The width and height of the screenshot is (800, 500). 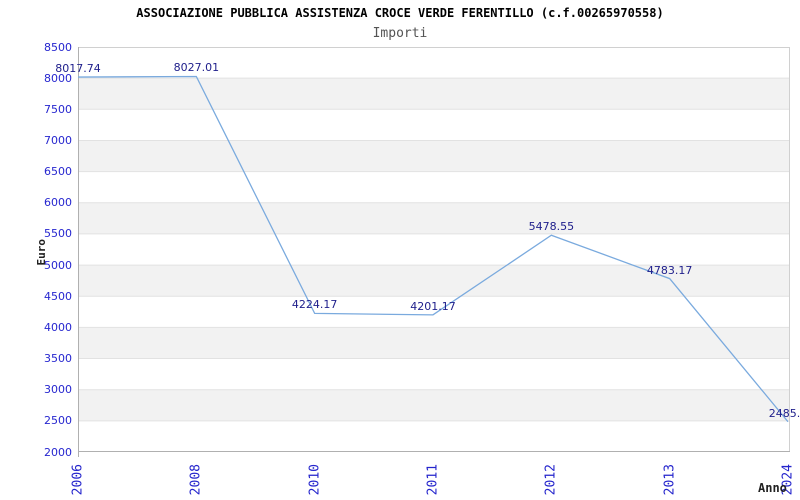 What do you see at coordinates (58, 47) in the screenshot?
I see `y-tick-label: 8500` at bounding box center [58, 47].